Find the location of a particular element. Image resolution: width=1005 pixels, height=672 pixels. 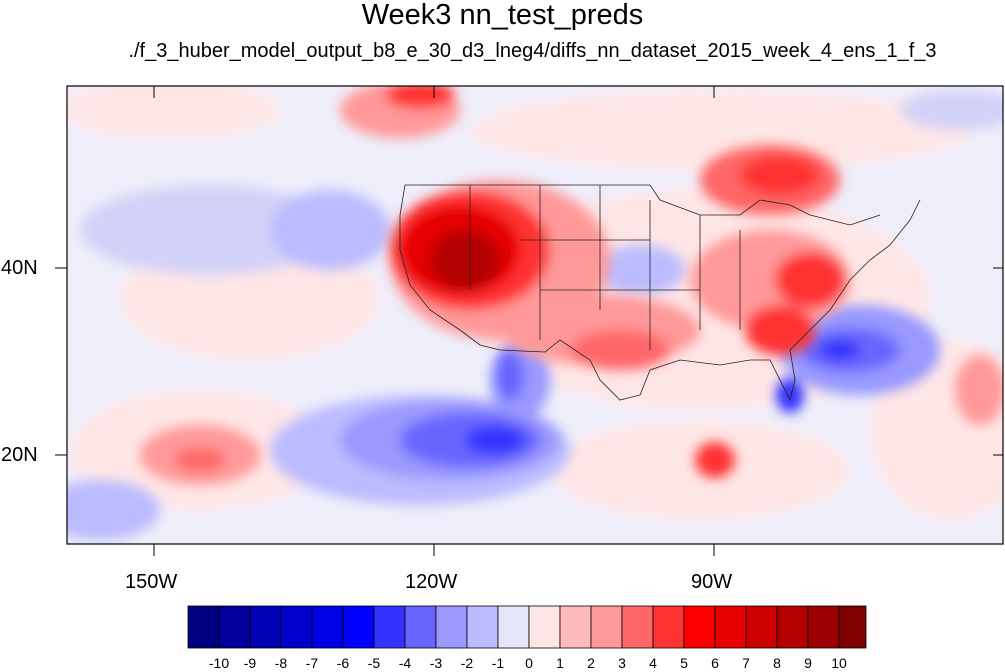

colorbar-label: -7 is located at coordinates (312, 663).